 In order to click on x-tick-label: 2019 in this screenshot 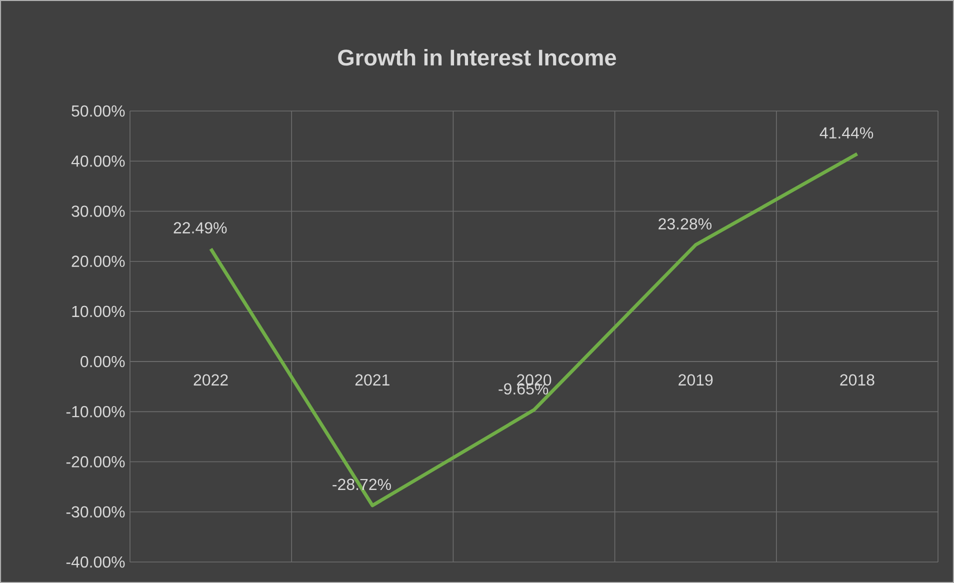, I will do `click(695, 380)`.